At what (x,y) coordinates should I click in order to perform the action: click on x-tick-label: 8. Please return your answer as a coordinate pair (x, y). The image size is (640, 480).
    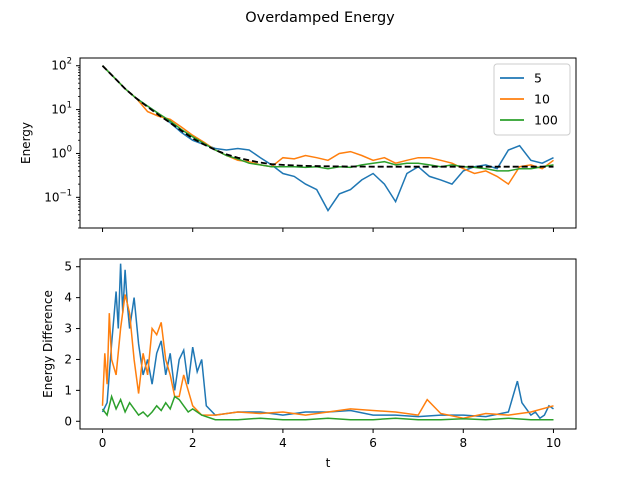
    Looking at the image, I should click on (463, 443).